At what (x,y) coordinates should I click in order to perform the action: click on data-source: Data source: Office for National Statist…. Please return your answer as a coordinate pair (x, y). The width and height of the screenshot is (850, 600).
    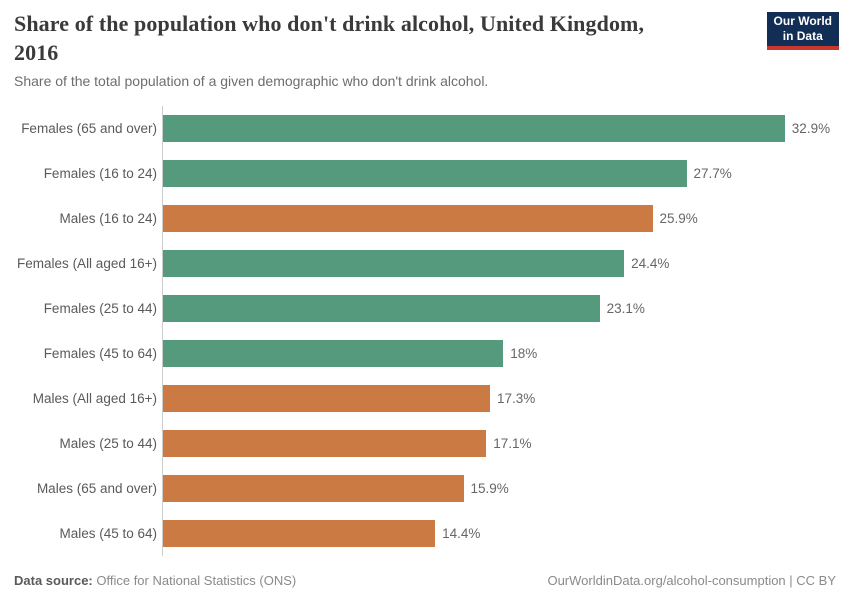
    Looking at the image, I should click on (155, 580).